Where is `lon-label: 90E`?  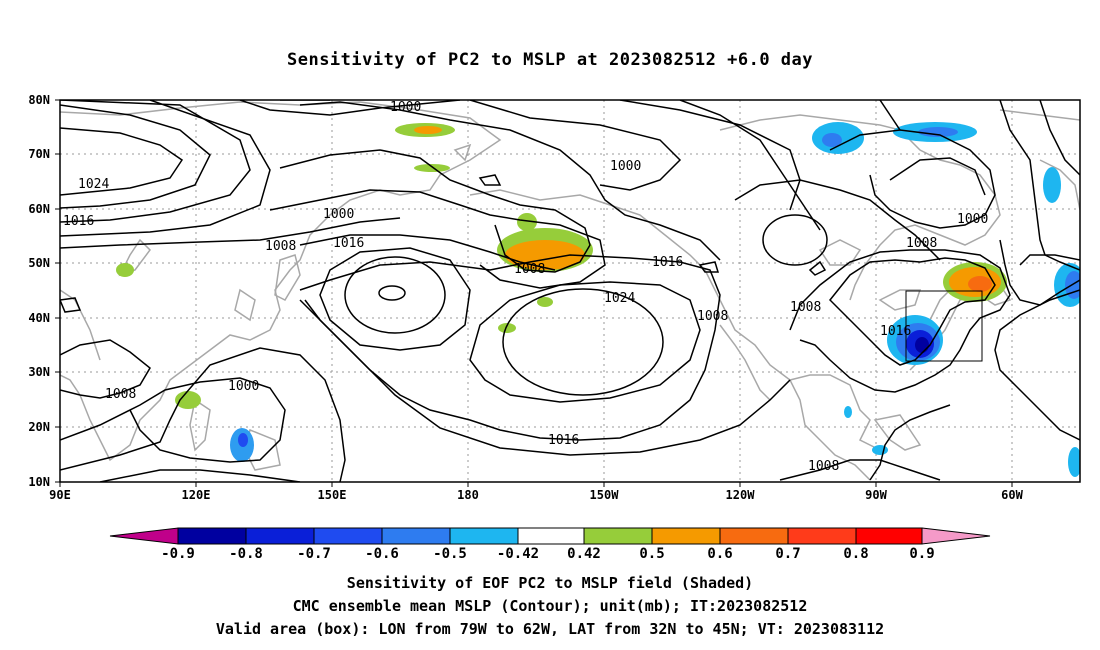 lon-label: 90E is located at coordinates (60, 495).